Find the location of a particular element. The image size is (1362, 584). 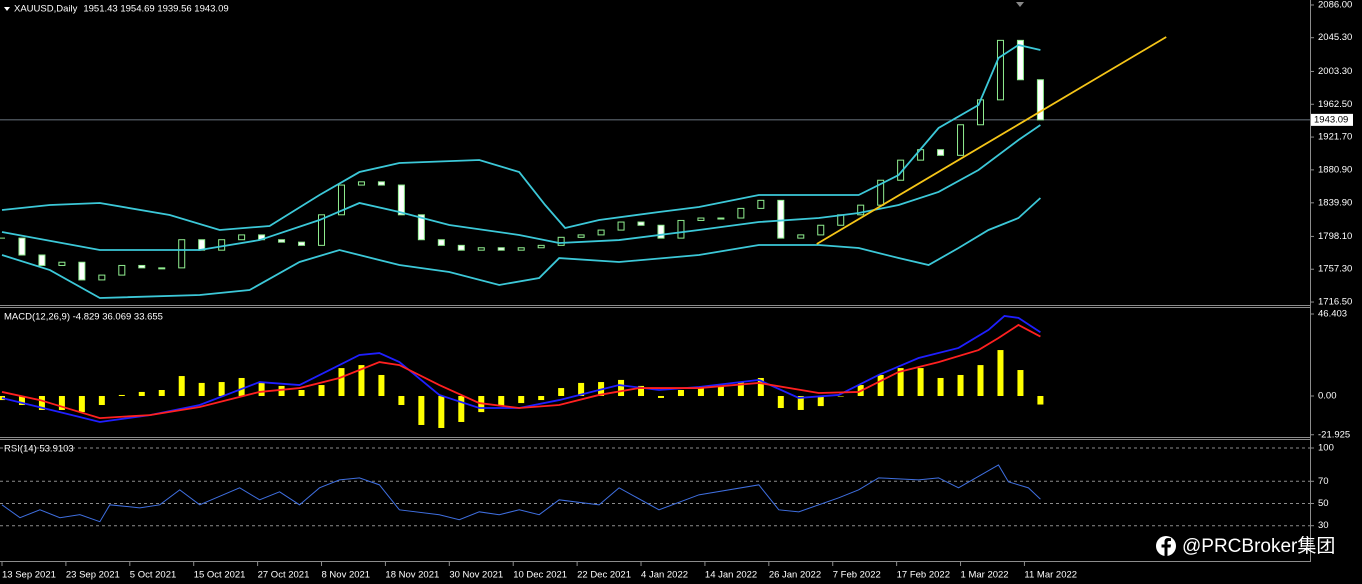

panel-values: 1951.43 1954.69 1939.56 1943.09 is located at coordinates (155, 9).